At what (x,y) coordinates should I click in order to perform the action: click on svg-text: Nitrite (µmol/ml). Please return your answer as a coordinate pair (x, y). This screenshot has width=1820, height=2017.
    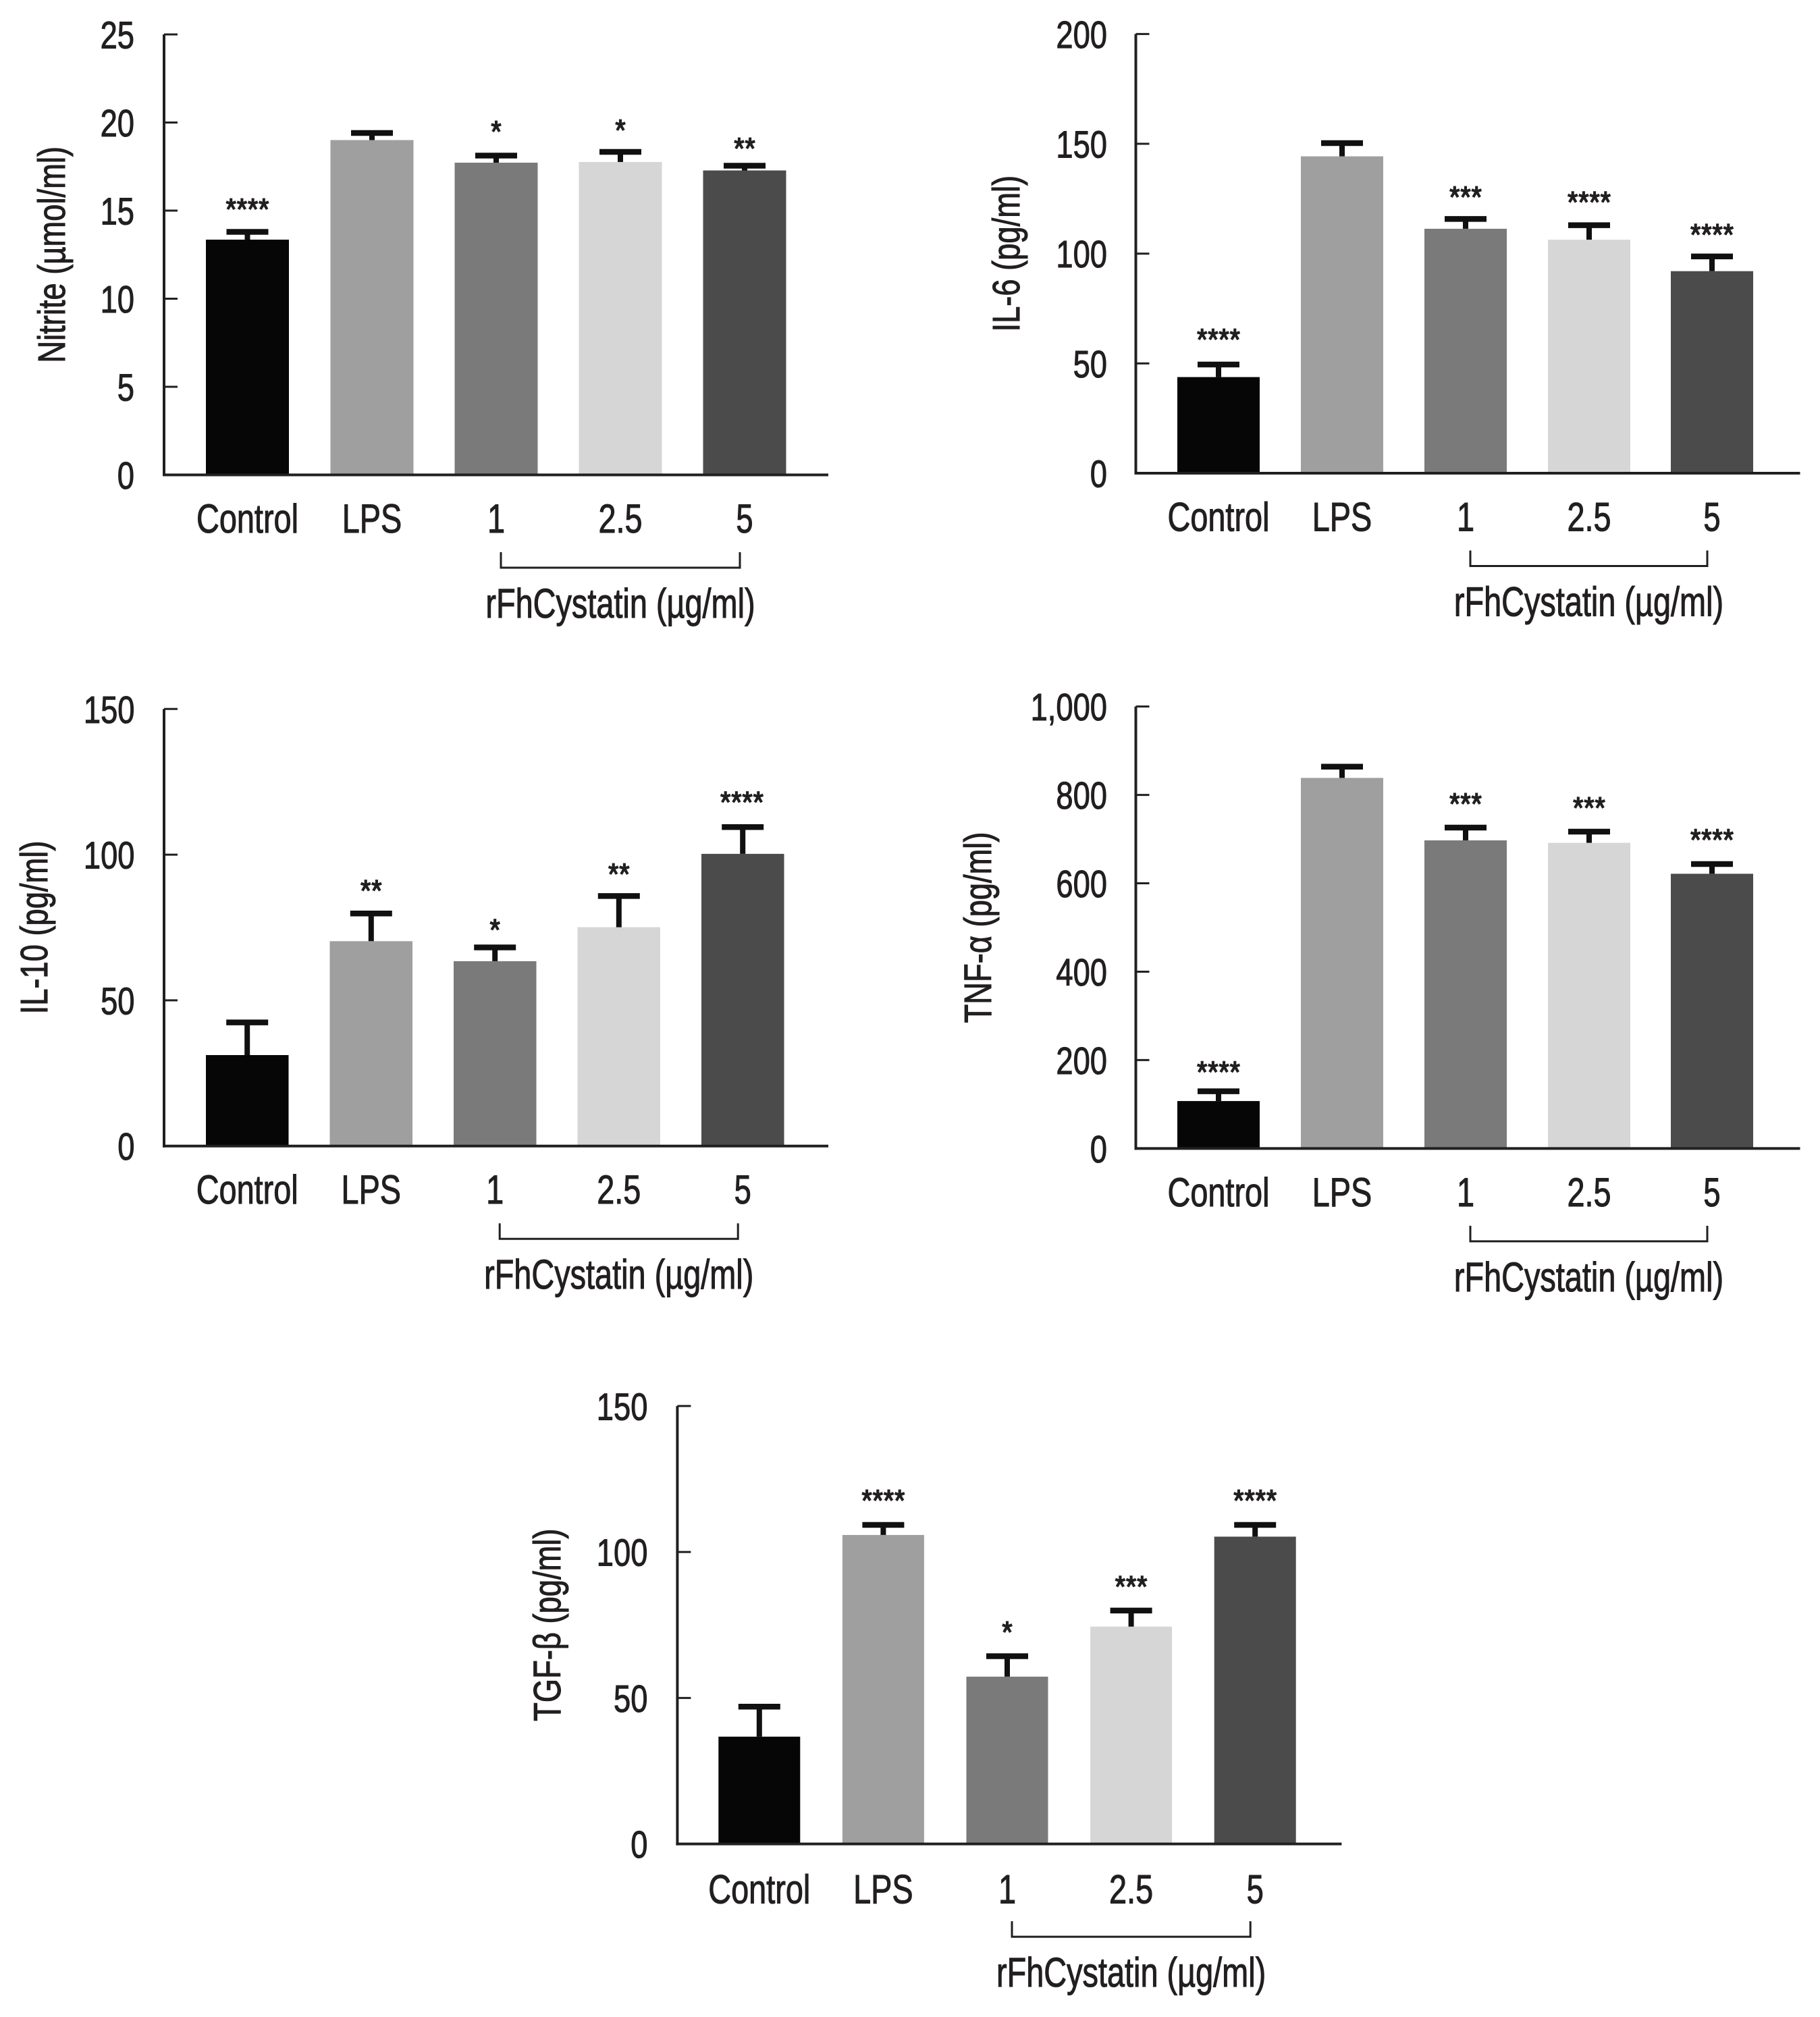
    Looking at the image, I should click on (52, 254).